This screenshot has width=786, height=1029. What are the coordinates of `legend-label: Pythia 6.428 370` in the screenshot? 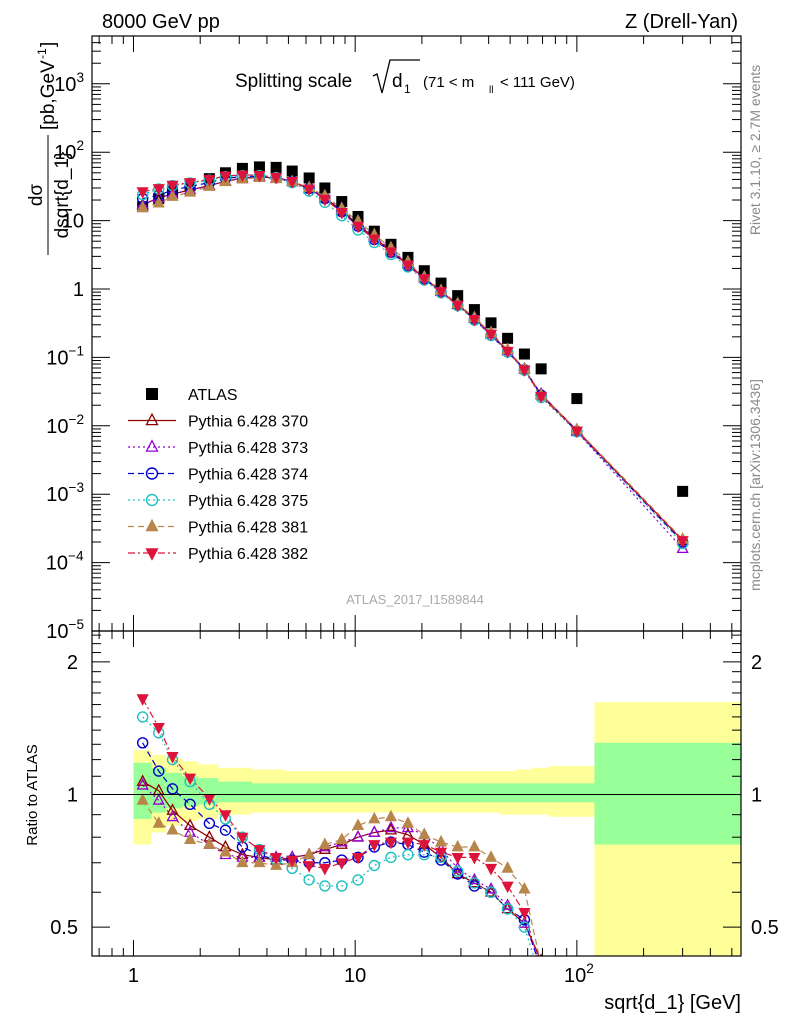 It's located at (248, 422).